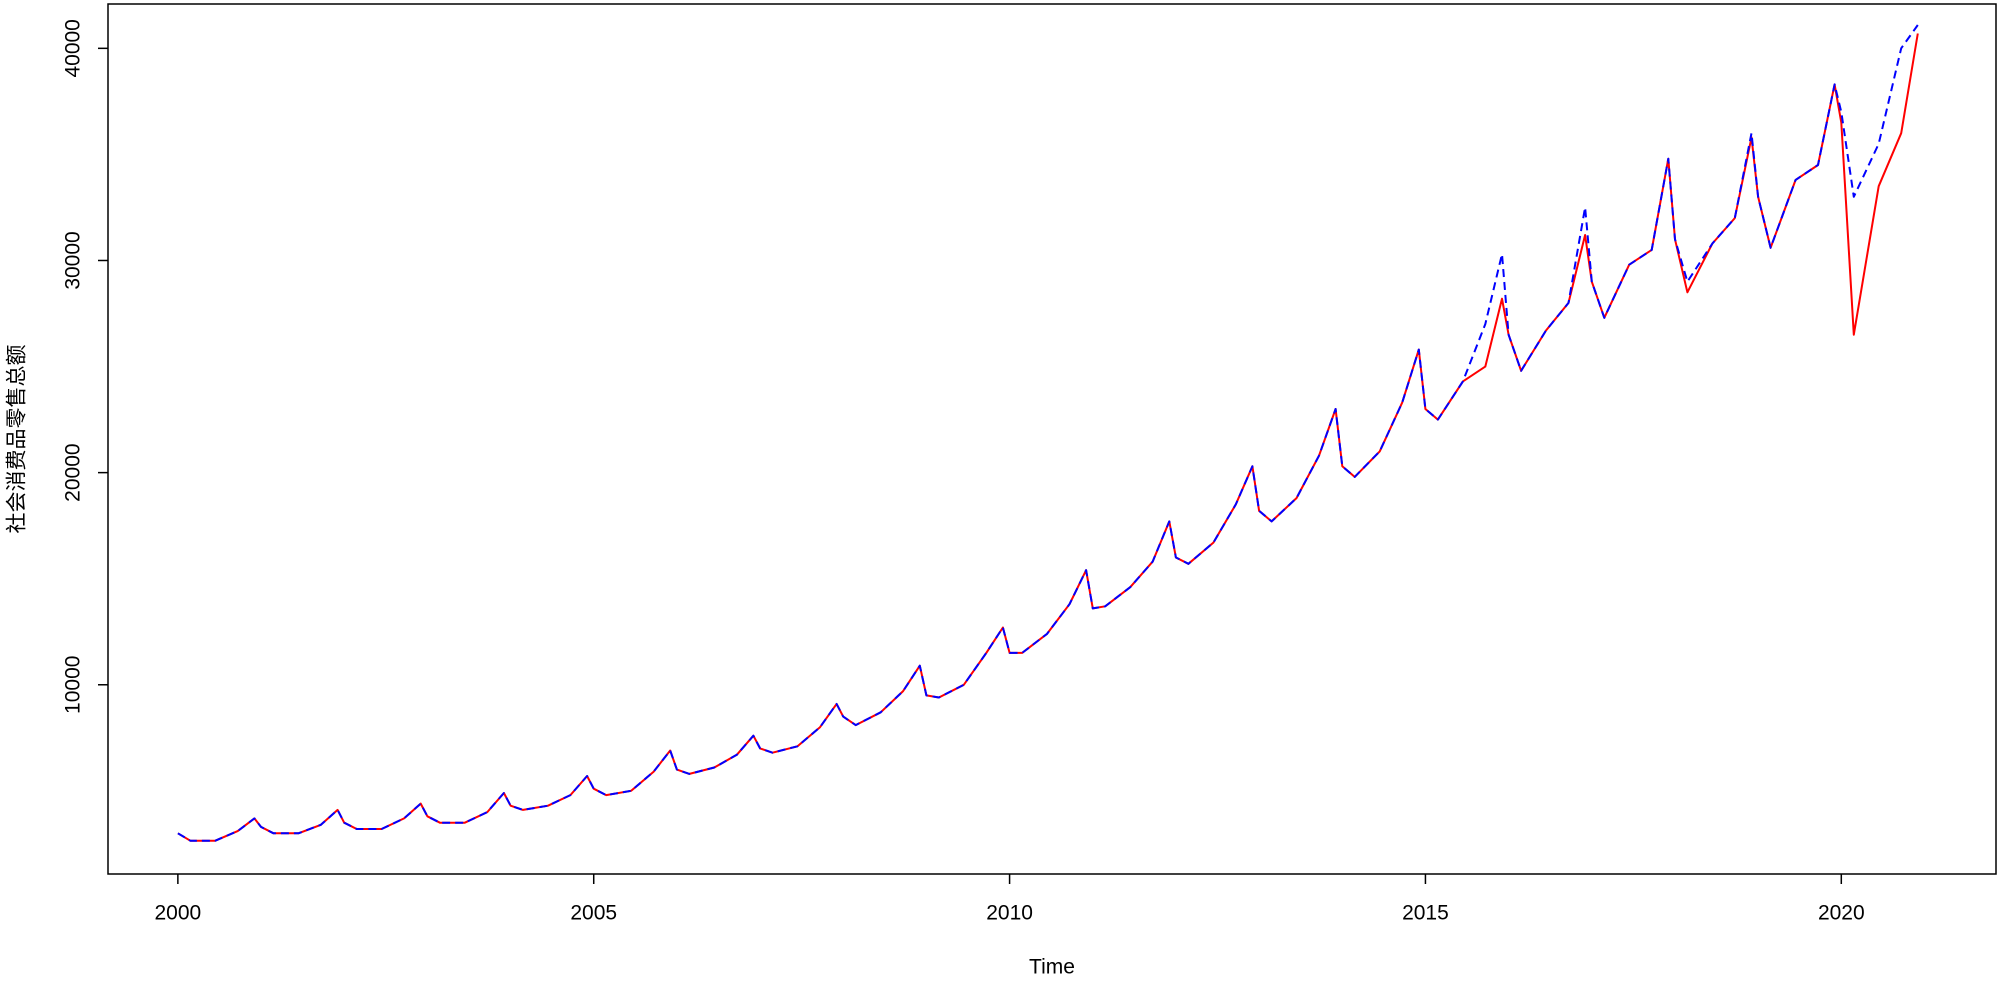 The image size is (2000, 982). What do you see at coordinates (17, 439) in the screenshot?
I see `y-axis-label: 社会消费品零售总额` at bounding box center [17, 439].